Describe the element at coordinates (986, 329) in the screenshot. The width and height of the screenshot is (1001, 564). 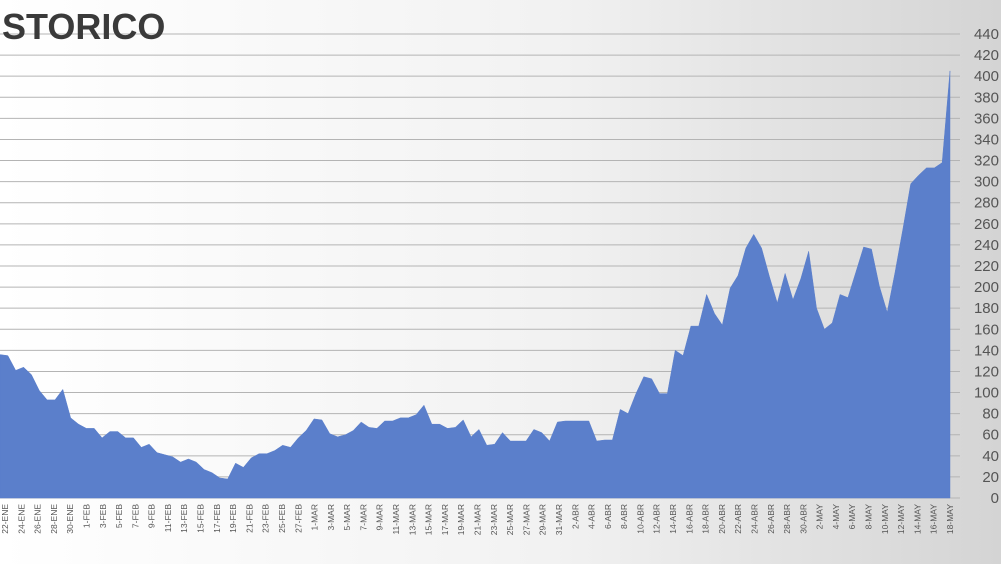
I see `y-tick-label: 160` at that location.